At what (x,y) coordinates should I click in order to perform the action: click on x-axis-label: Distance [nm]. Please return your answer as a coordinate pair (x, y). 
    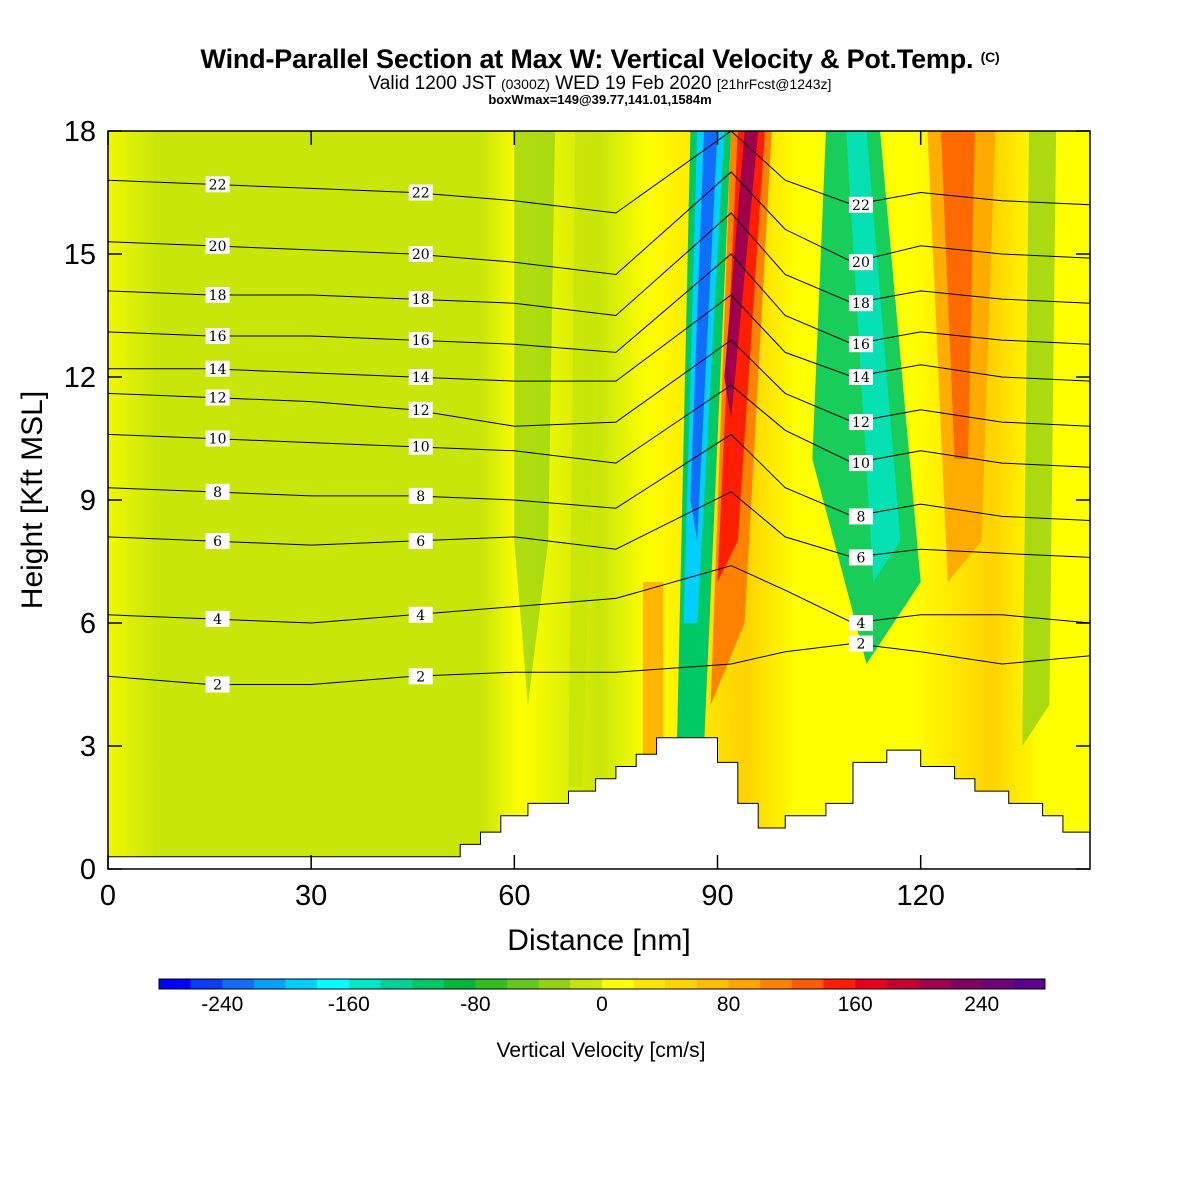
    Looking at the image, I should click on (598, 940).